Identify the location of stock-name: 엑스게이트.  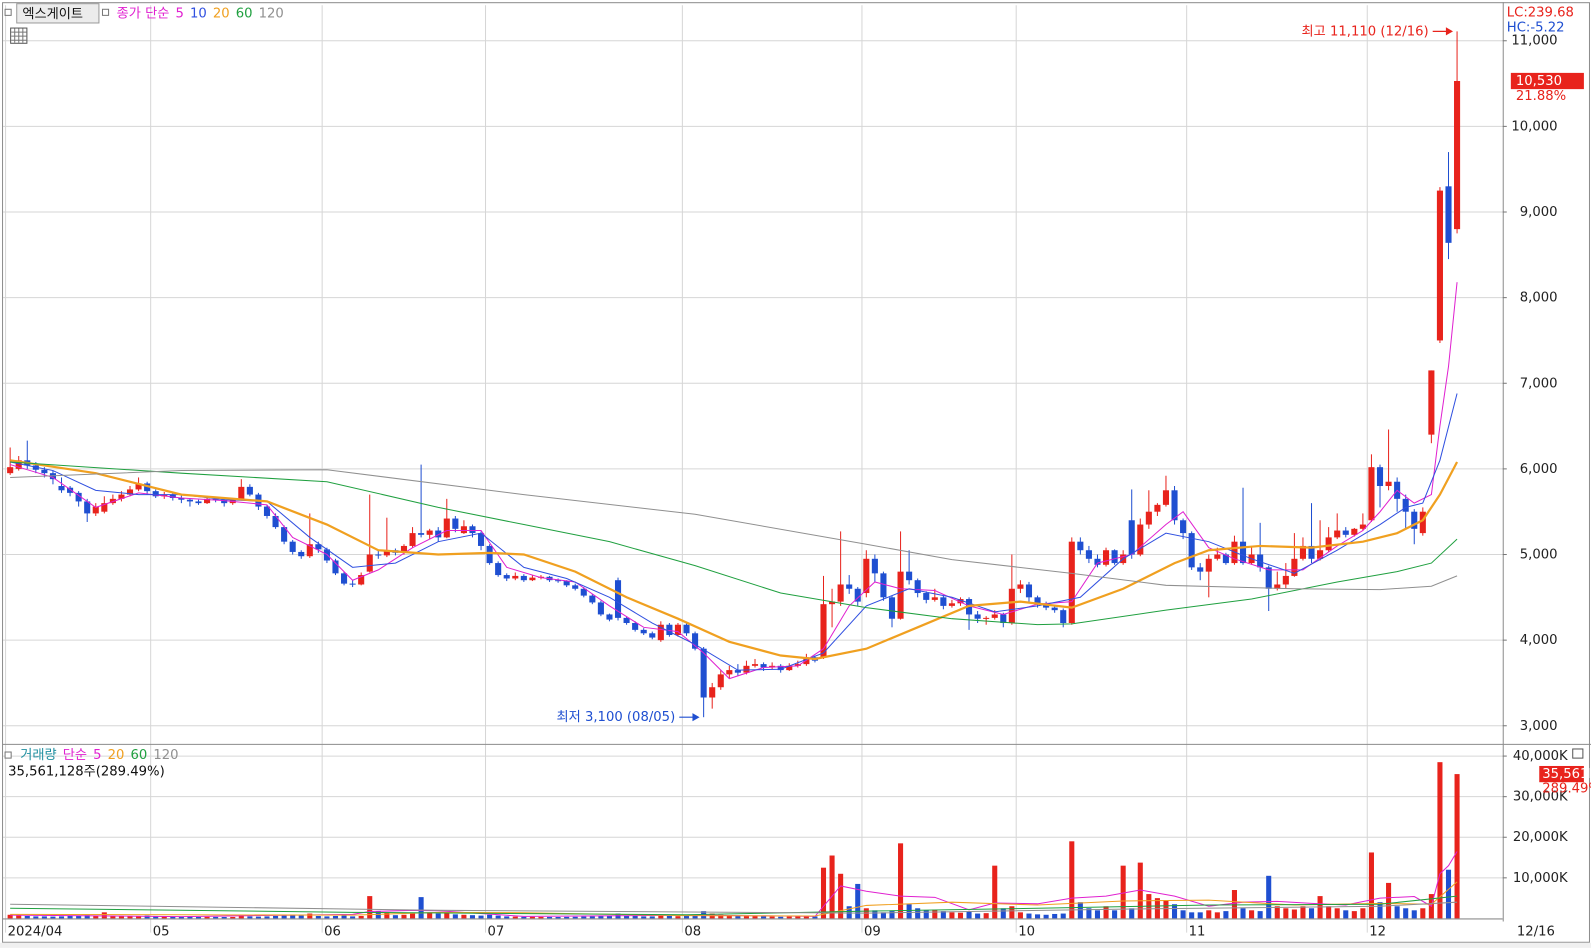
(52, 14).